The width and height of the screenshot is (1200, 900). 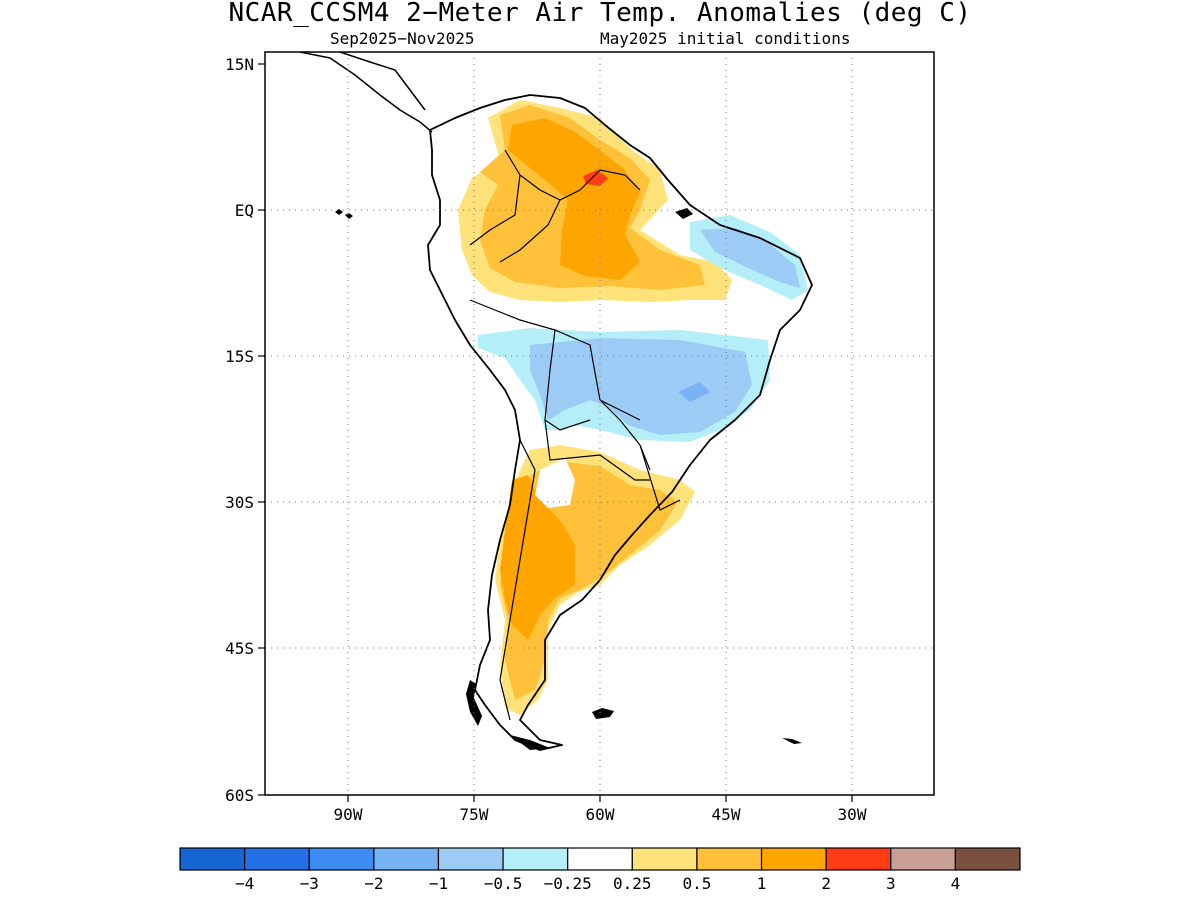 What do you see at coordinates (239, 356) in the screenshot?
I see `lat-tick-label: 15S` at bounding box center [239, 356].